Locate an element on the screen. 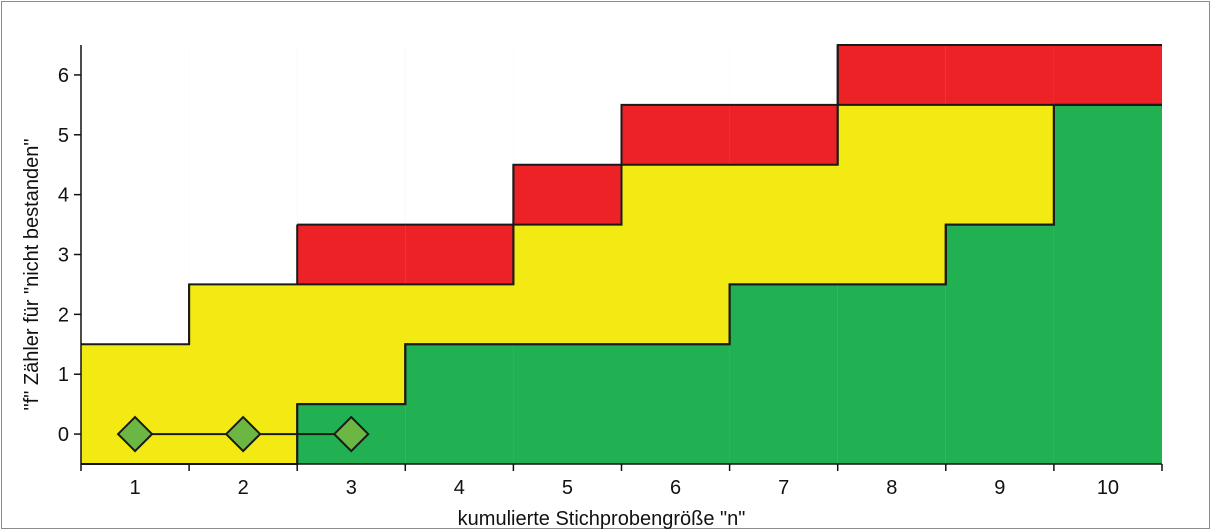  x-tick-label-1: 1 is located at coordinates (134, 488).